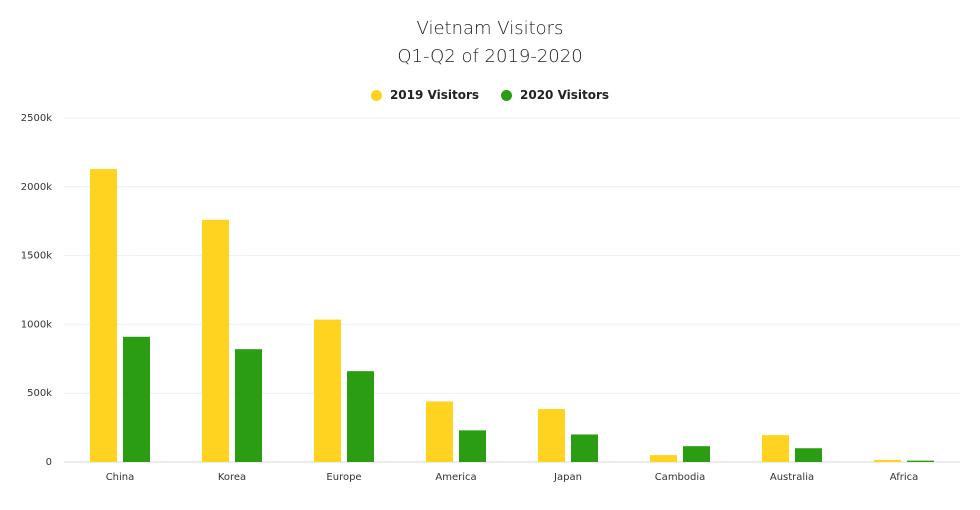 The height and width of the screenshot is (510, 980). What do you see at coordinates (36, 118) in the screenshot?
I see `y-tick-label: 2500k` at bounding box center [36, 118].